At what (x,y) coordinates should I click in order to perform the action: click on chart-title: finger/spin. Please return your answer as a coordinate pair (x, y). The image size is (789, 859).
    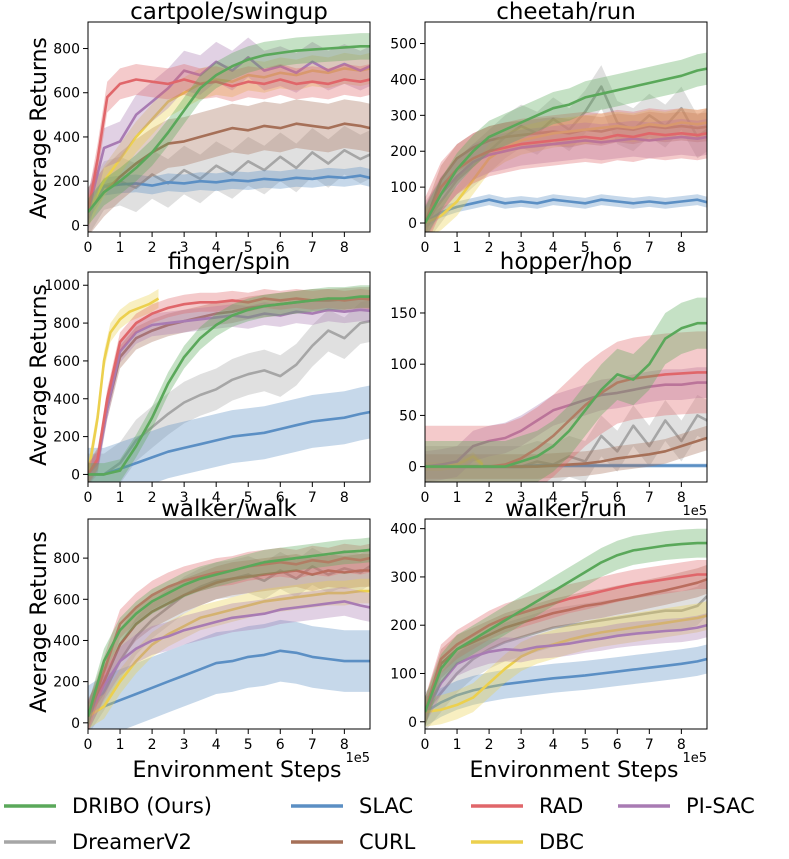
    Looking at the image, I should click on (229, 262).